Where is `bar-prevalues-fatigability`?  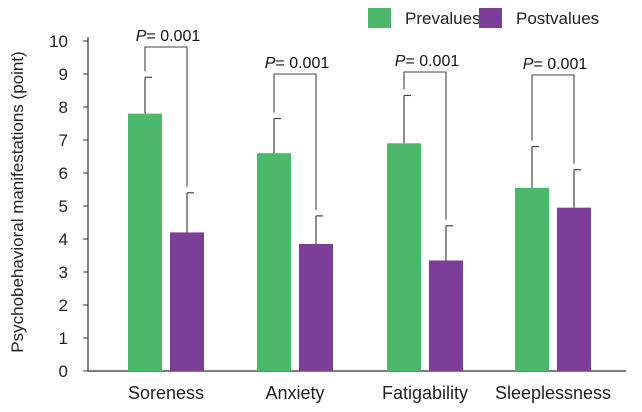
bar-prevalues-fatigability is located at coordinates (404, 257).